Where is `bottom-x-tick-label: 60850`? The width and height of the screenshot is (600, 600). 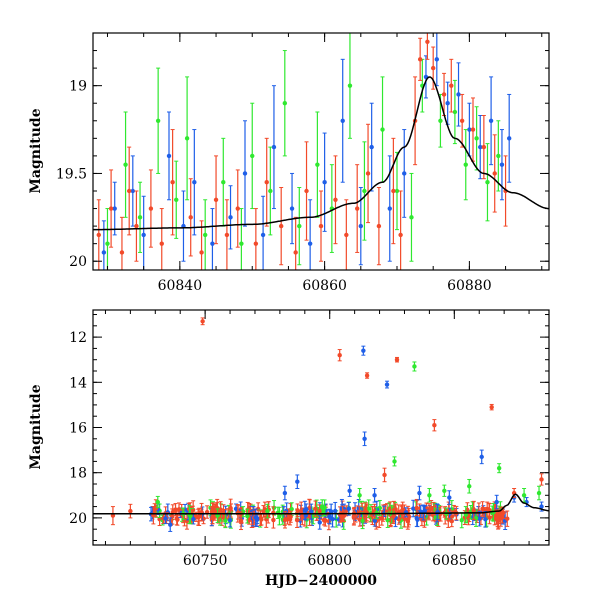 bottom-x-tick-label: 60850 is located at coordinates (454, 561).